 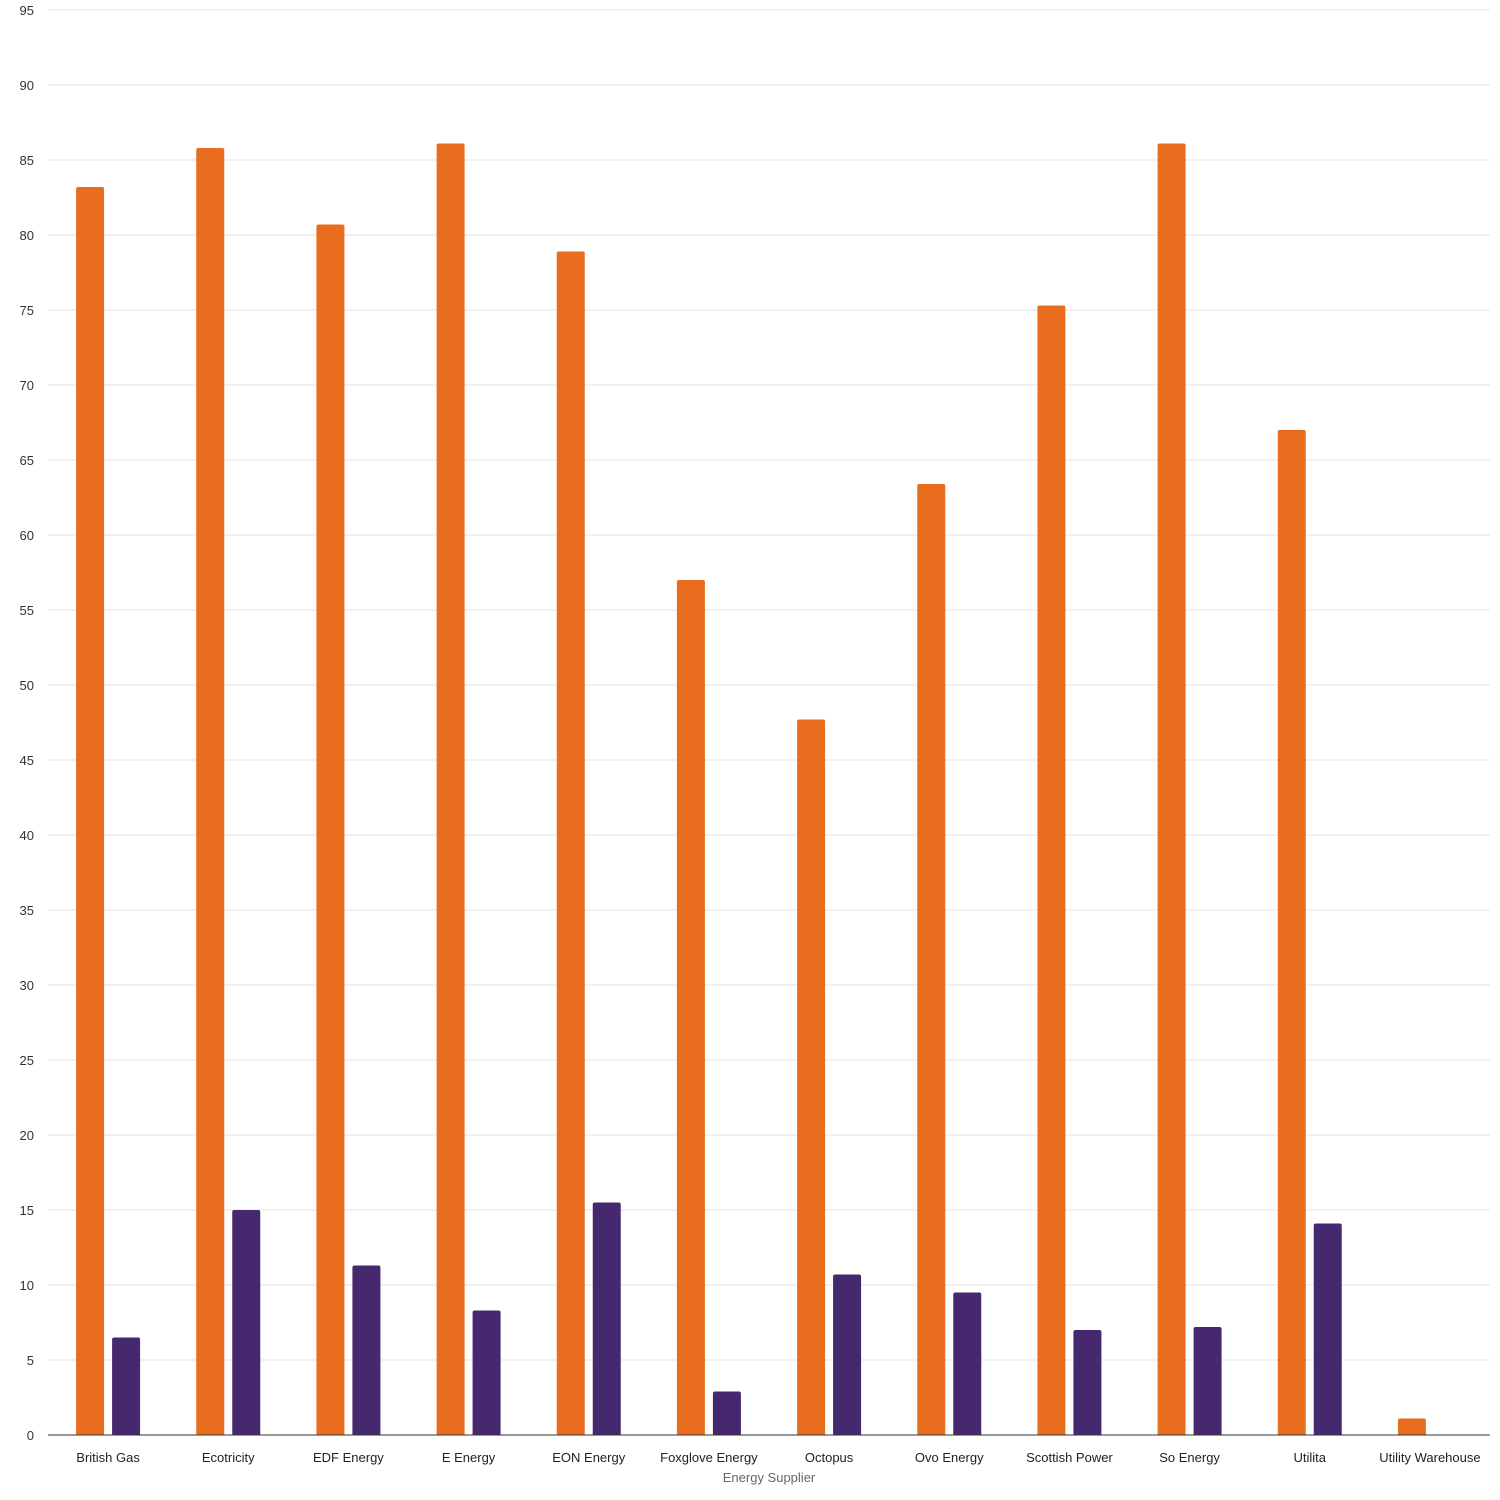 What do you see at coordinates (847, 1354) in the screenshot?
I see `bar-series-2-octopus` at bounding box center [847, 1354].